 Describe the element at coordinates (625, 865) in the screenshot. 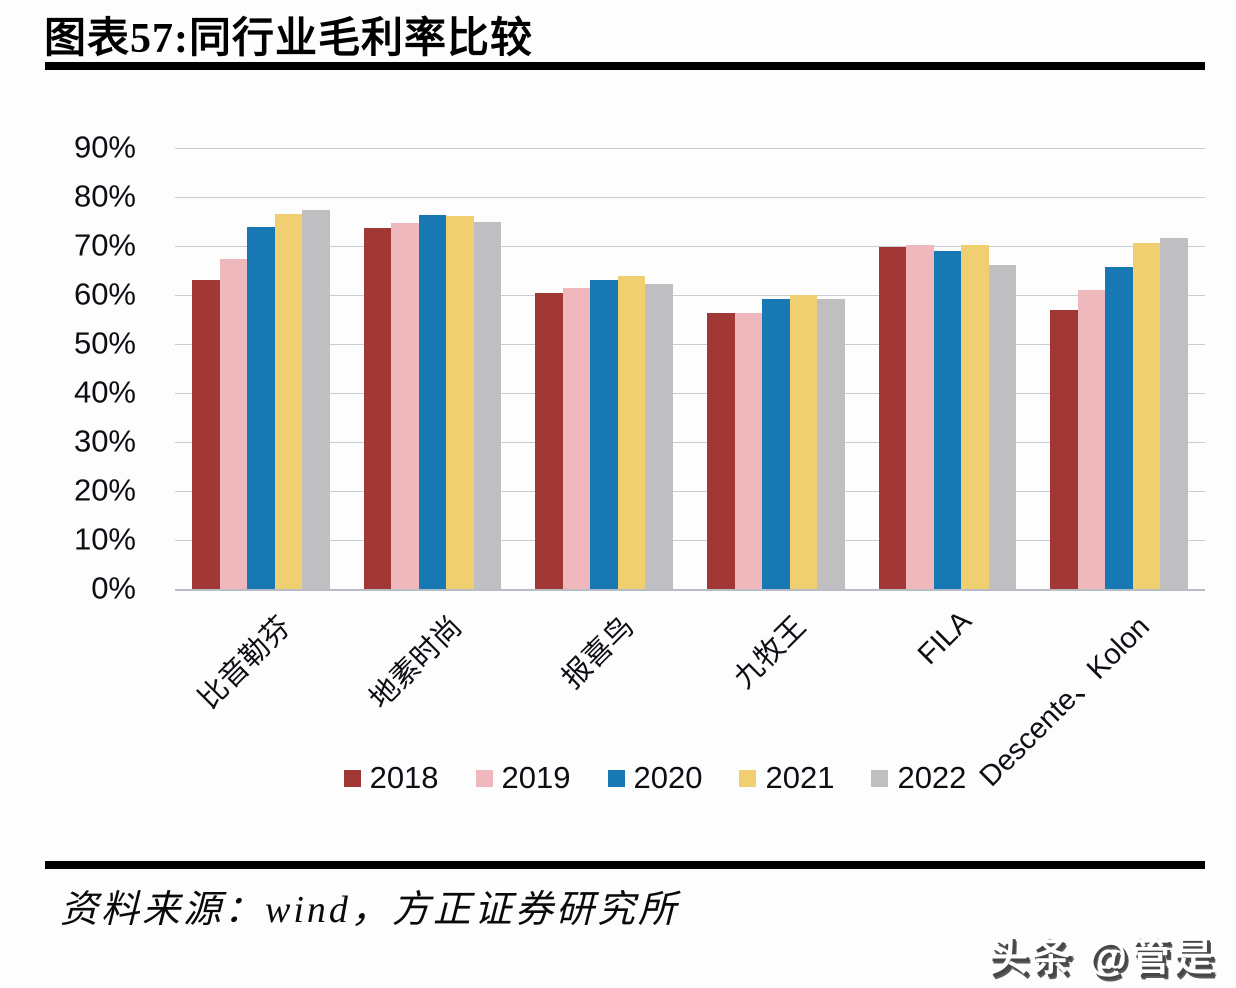

I see `footer-rule` at that location.